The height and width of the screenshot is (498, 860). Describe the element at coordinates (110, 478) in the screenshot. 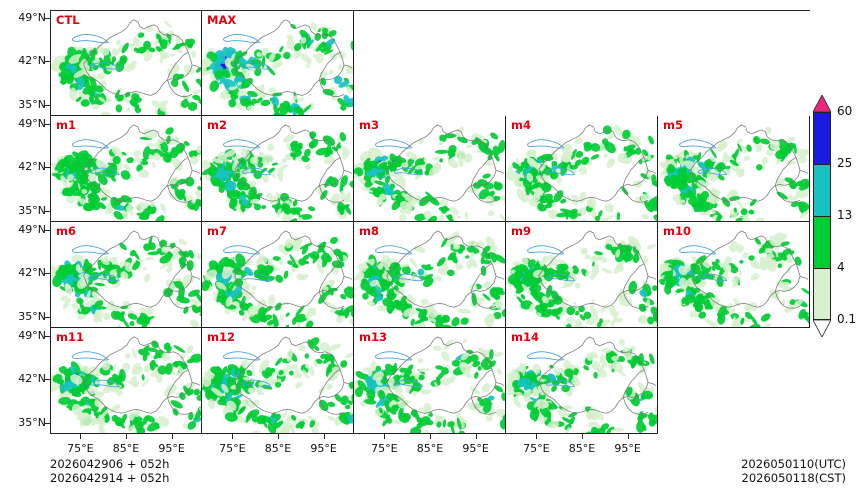

I see `footer-left-line-2: 2026042914 + 052h` at that location.